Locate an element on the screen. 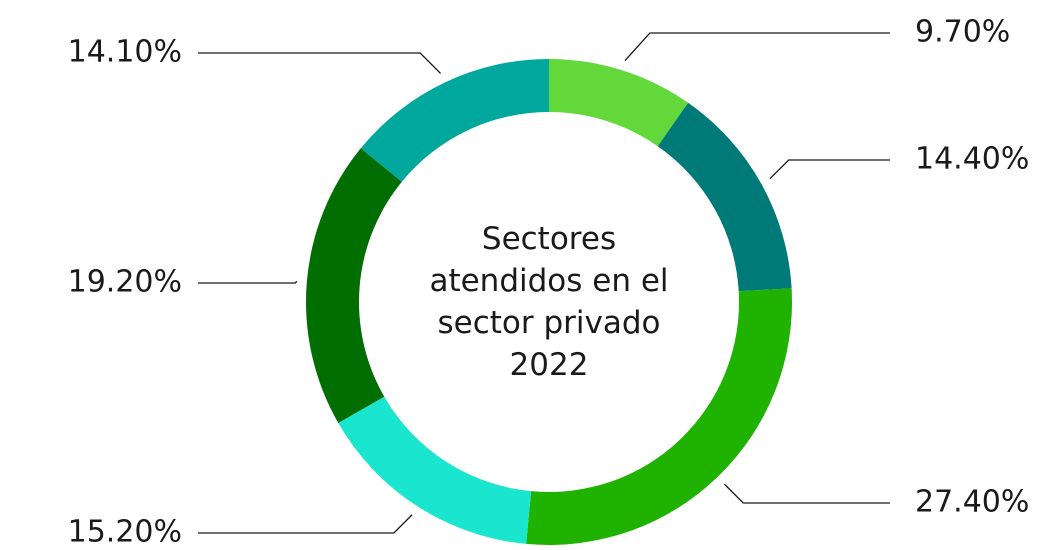  data-label: 9.70% is located at coordinates (962, 32).